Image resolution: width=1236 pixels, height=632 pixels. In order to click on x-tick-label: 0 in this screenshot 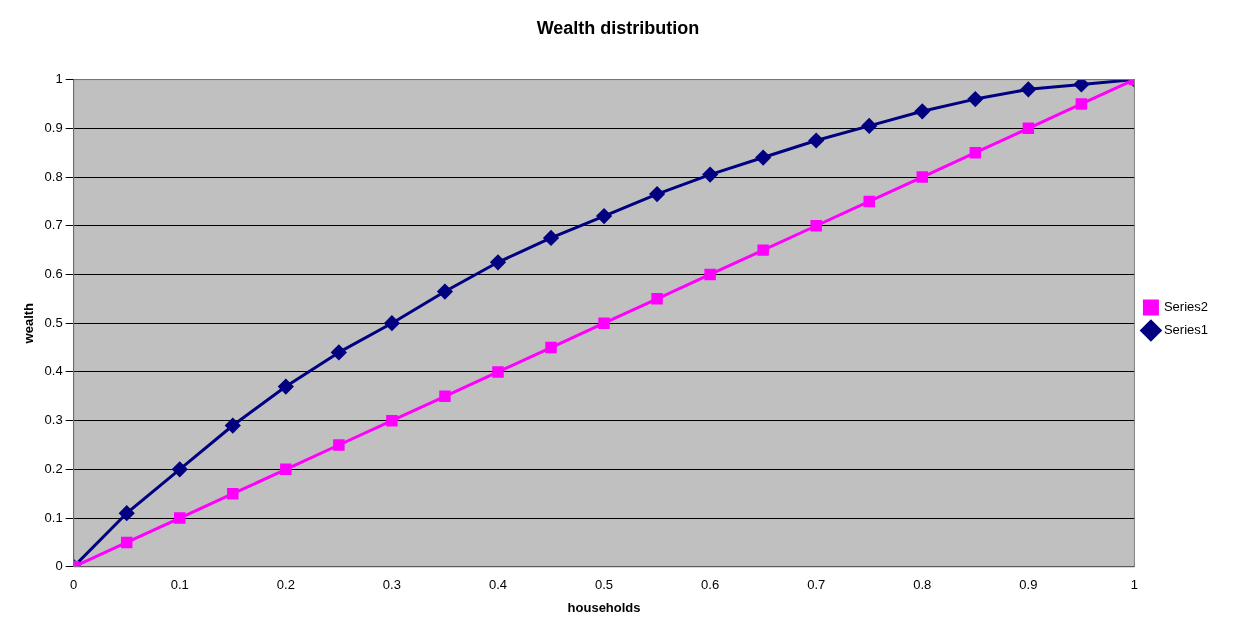, I will do `click(74, 585)`.